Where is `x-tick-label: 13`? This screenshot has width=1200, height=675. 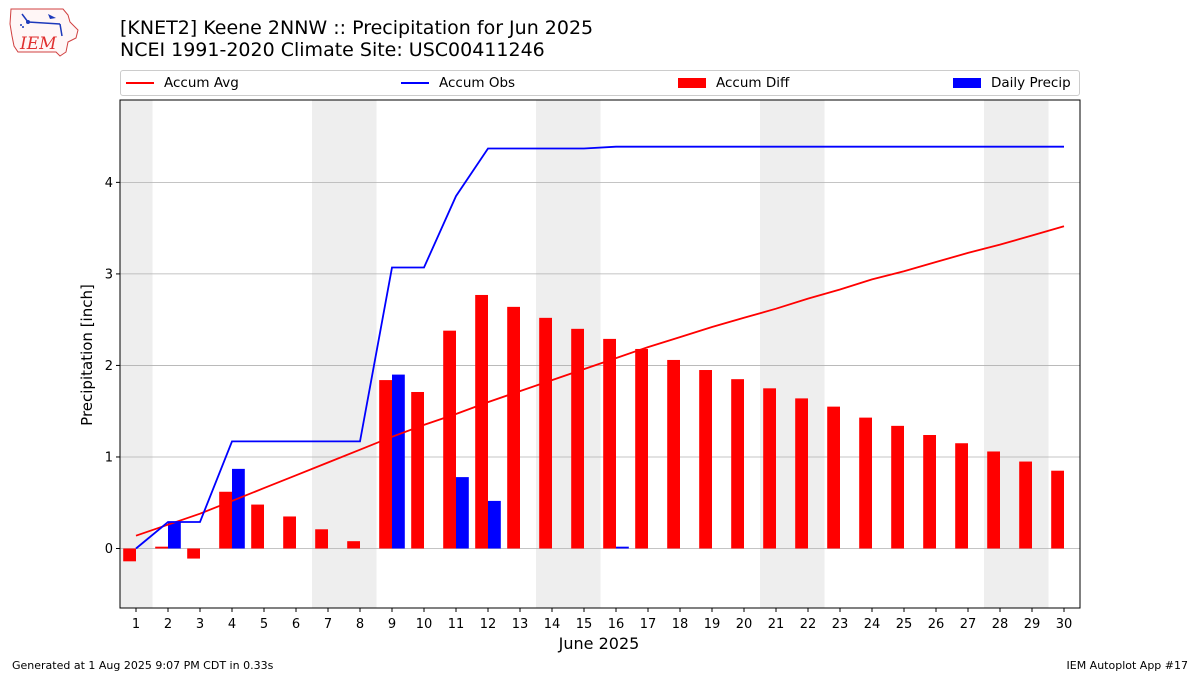 x-tick-label: 13 is located at coordinates (520, 624).